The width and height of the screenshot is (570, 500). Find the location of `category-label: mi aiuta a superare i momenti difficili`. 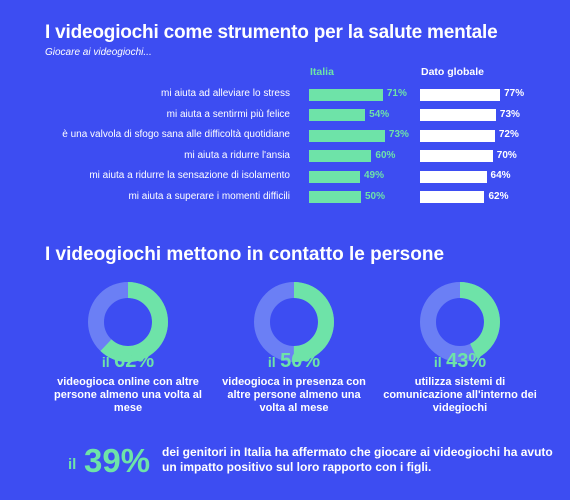

category-label: mi aiuta a superare i momenti difficili is located at coordinates (209, 196).